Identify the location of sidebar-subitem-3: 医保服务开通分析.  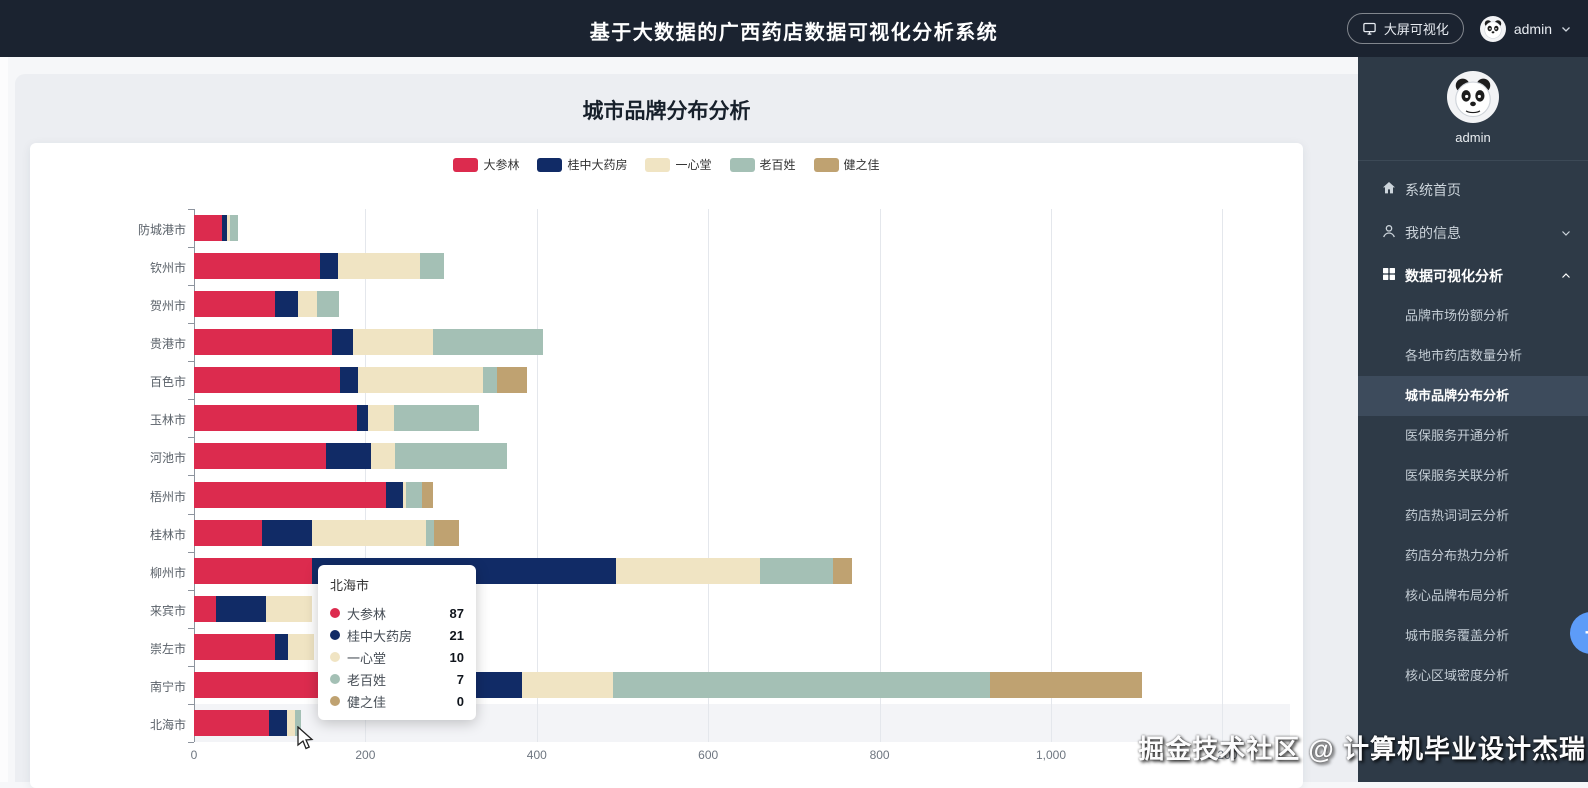
(1457, 435).